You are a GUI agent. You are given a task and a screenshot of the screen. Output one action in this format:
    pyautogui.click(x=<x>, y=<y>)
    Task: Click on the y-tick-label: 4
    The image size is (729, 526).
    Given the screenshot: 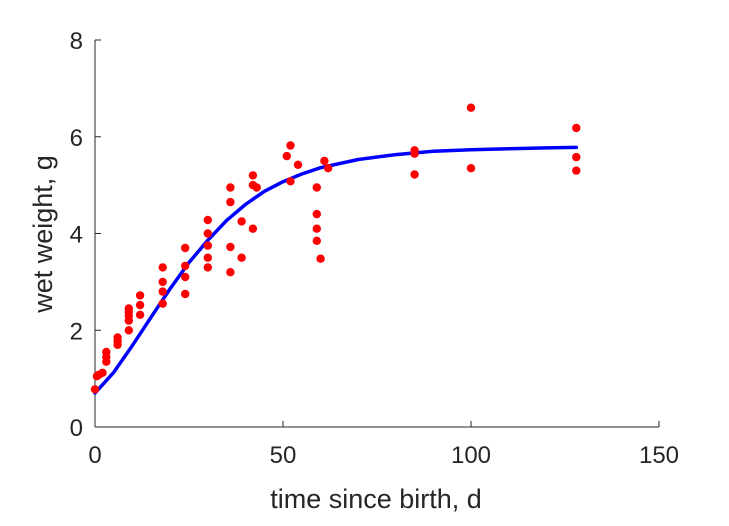 What is the action you would take?
    pyautogui.click(x=76, y=235)
    